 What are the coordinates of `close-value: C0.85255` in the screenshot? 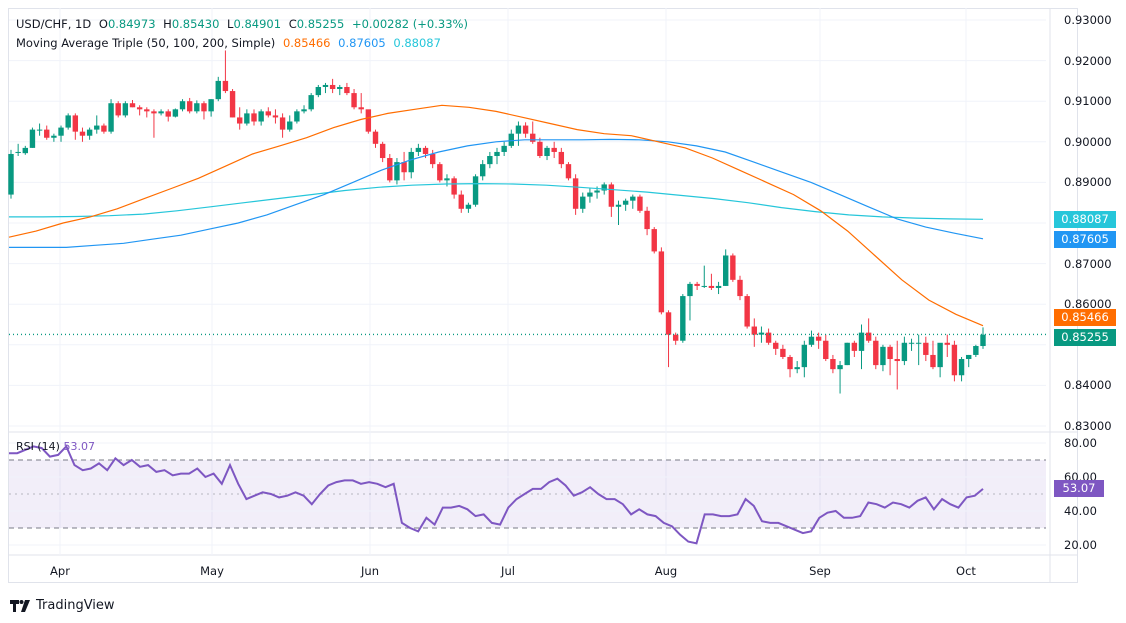 It's located at (316, 24).